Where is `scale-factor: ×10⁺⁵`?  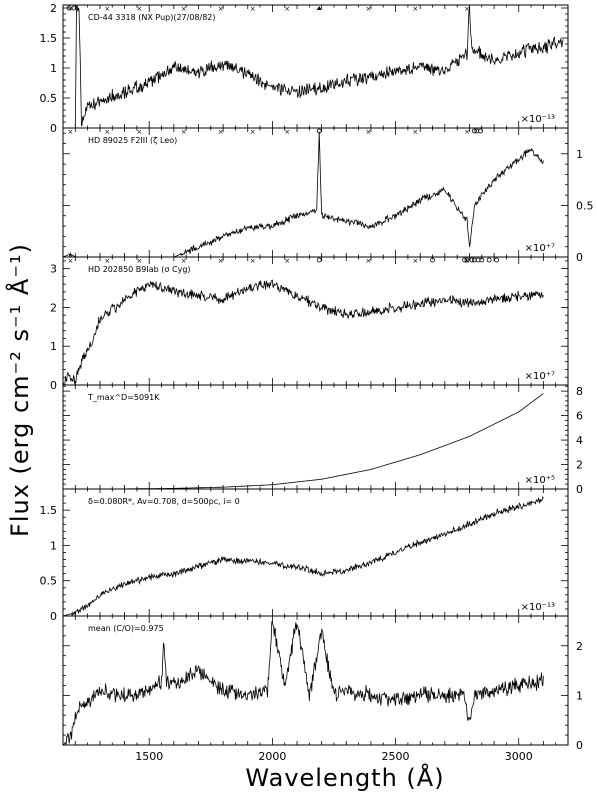 scale-factor: ×10⁺⁵ is located at coordinates (540, 480).